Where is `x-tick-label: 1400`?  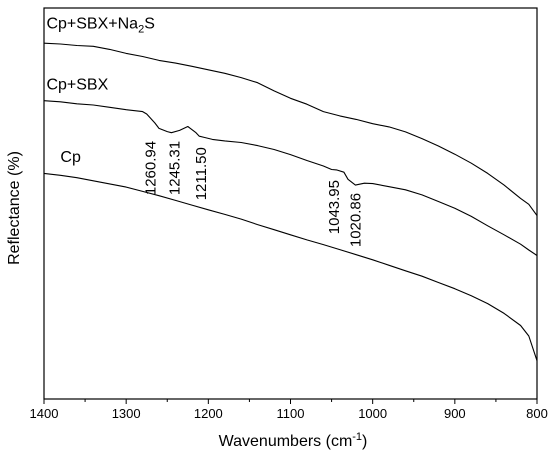
x-tick-label: 1400 is located at coordinates (44, 413).